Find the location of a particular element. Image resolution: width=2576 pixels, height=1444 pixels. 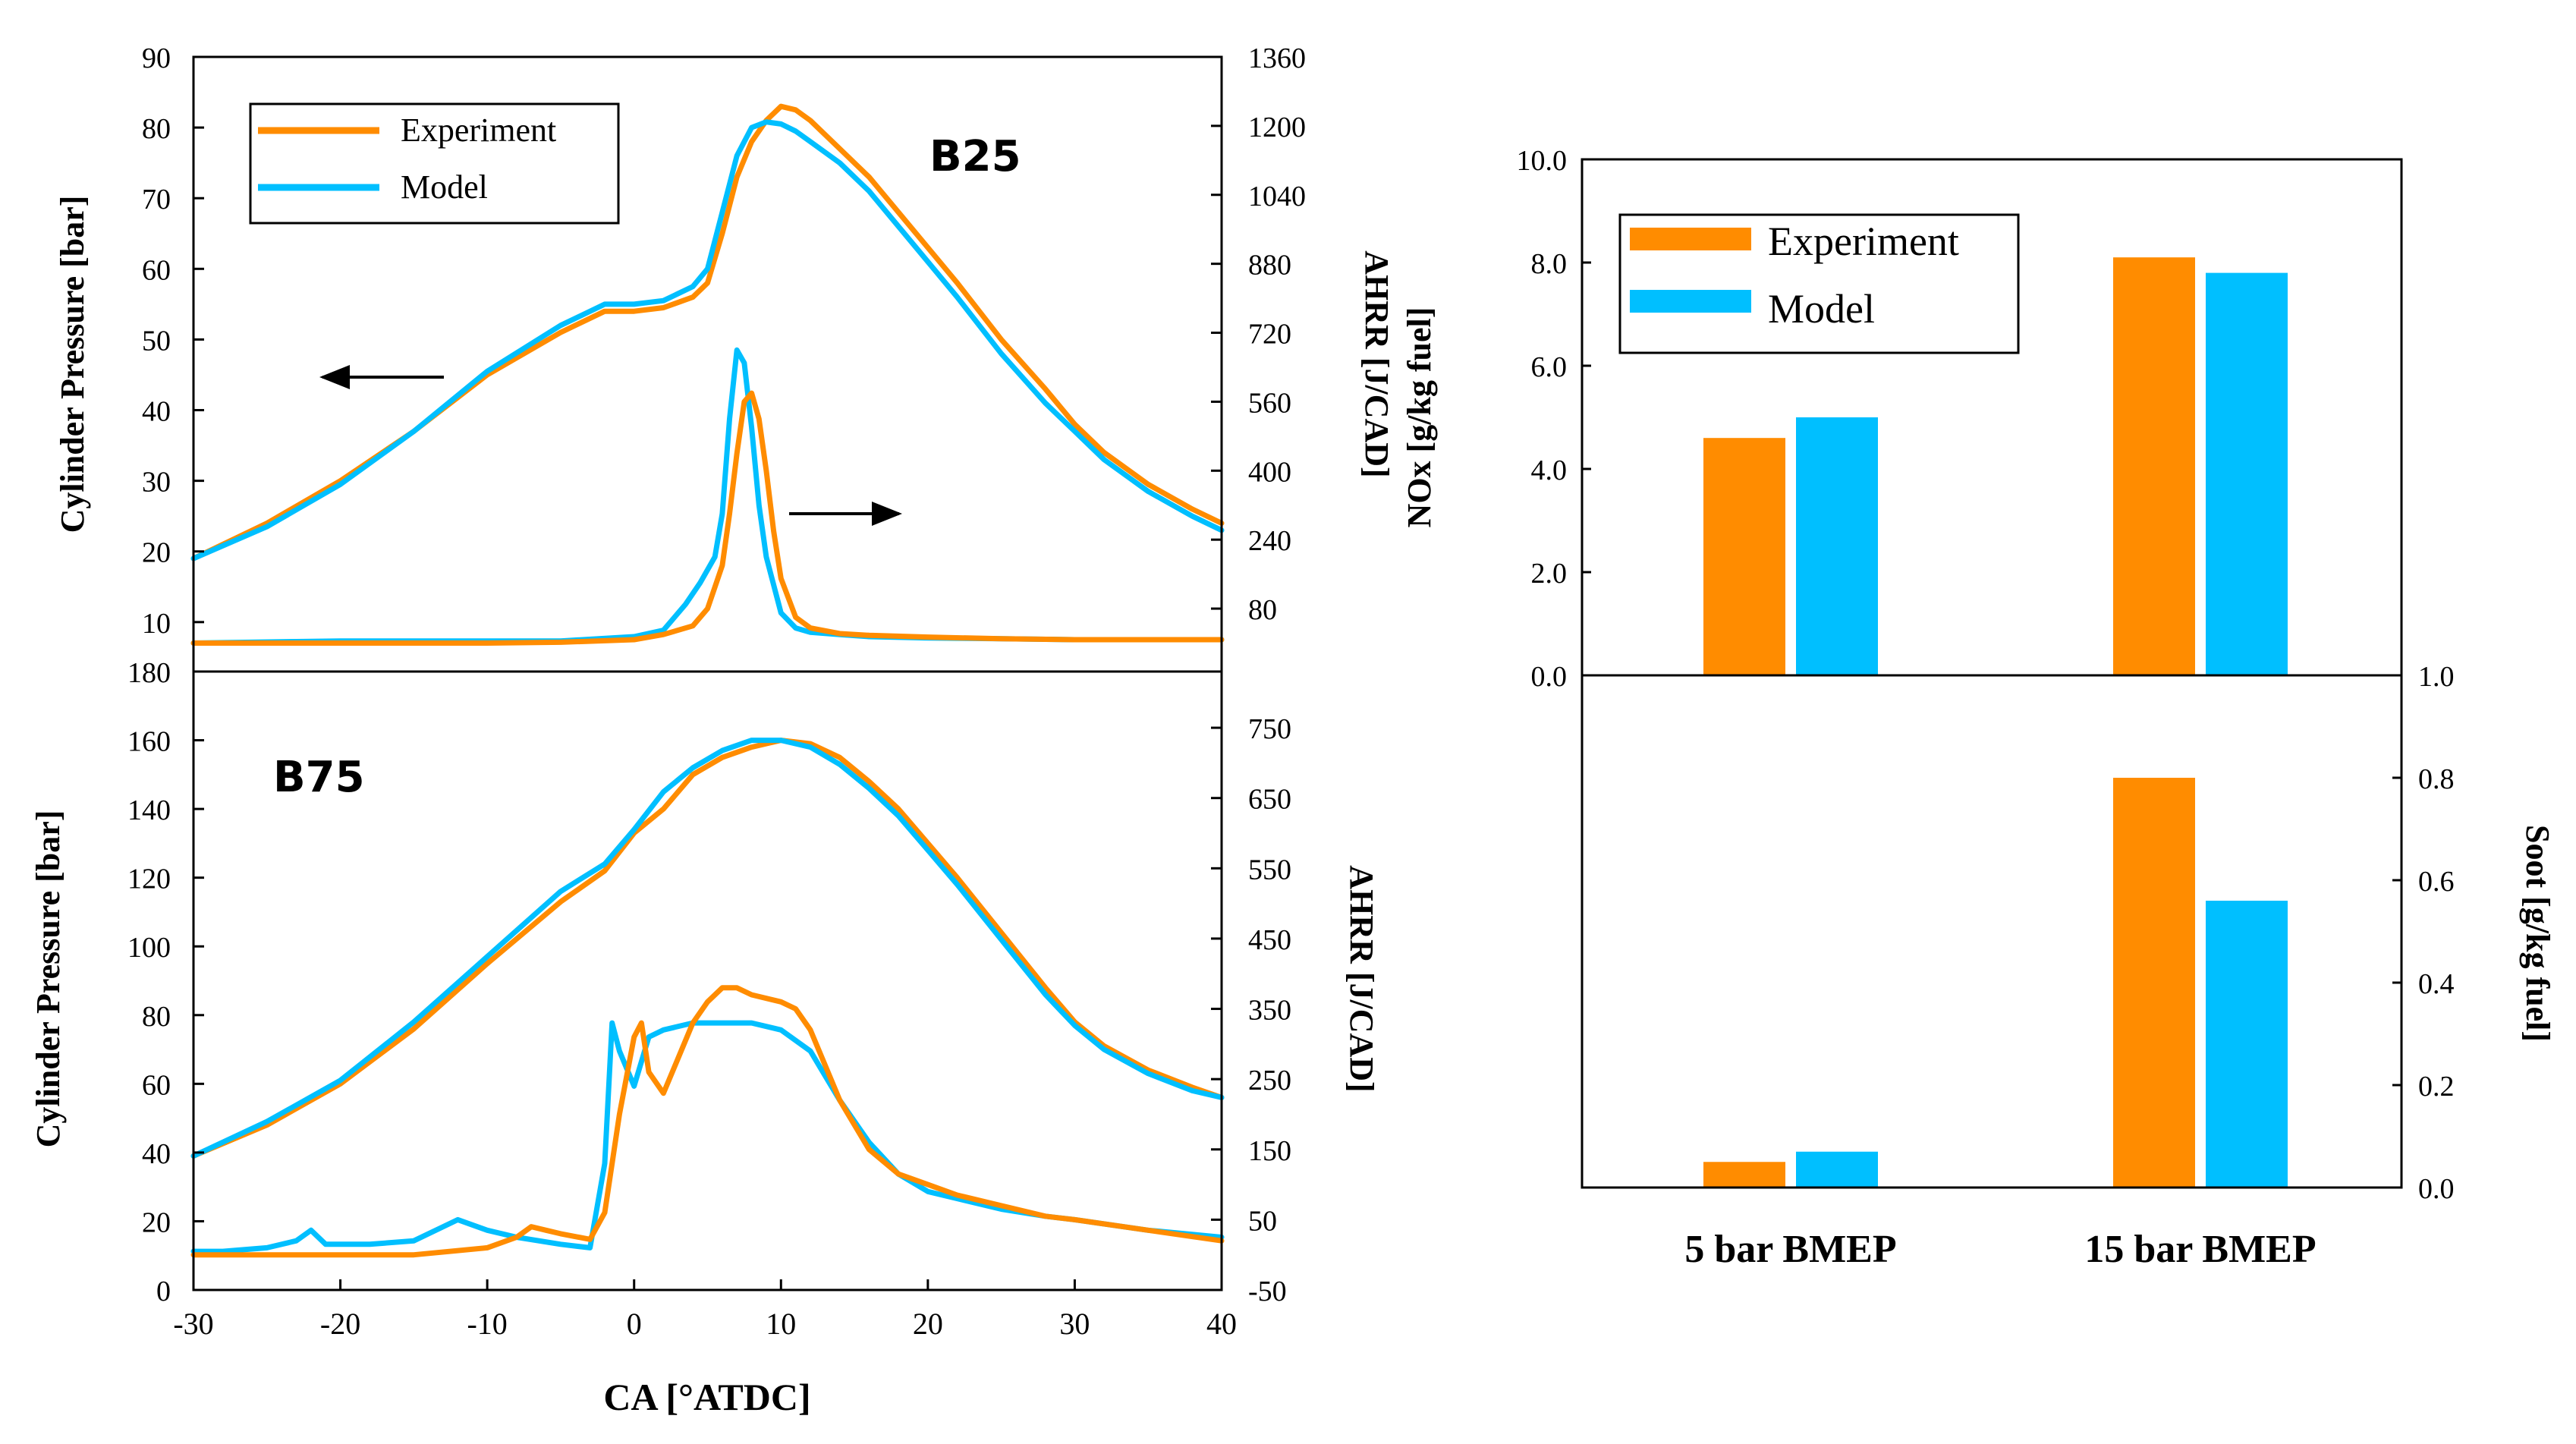

b75-right-tick-label: 450 is located at coordinates (1269, 940).